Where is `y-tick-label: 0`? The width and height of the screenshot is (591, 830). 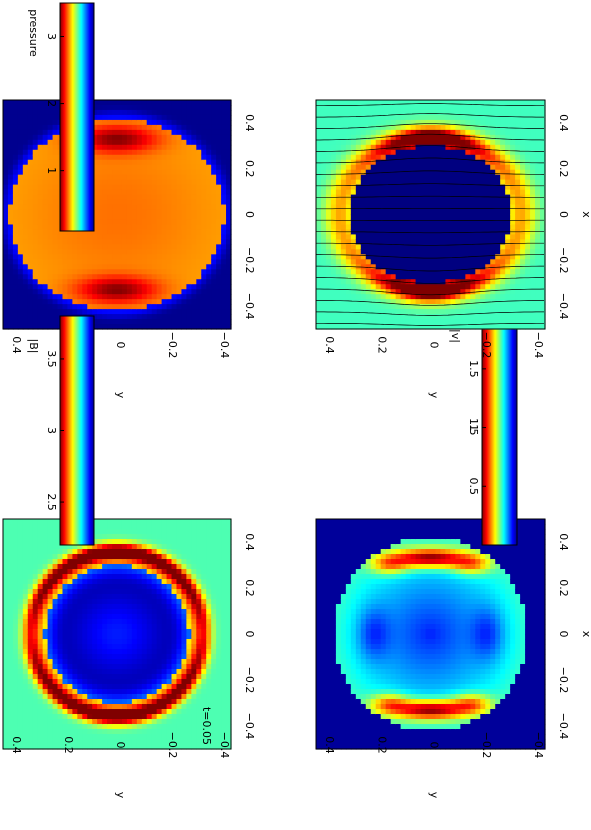 y-tick-label: 0 is located at coordinates (120, 745).